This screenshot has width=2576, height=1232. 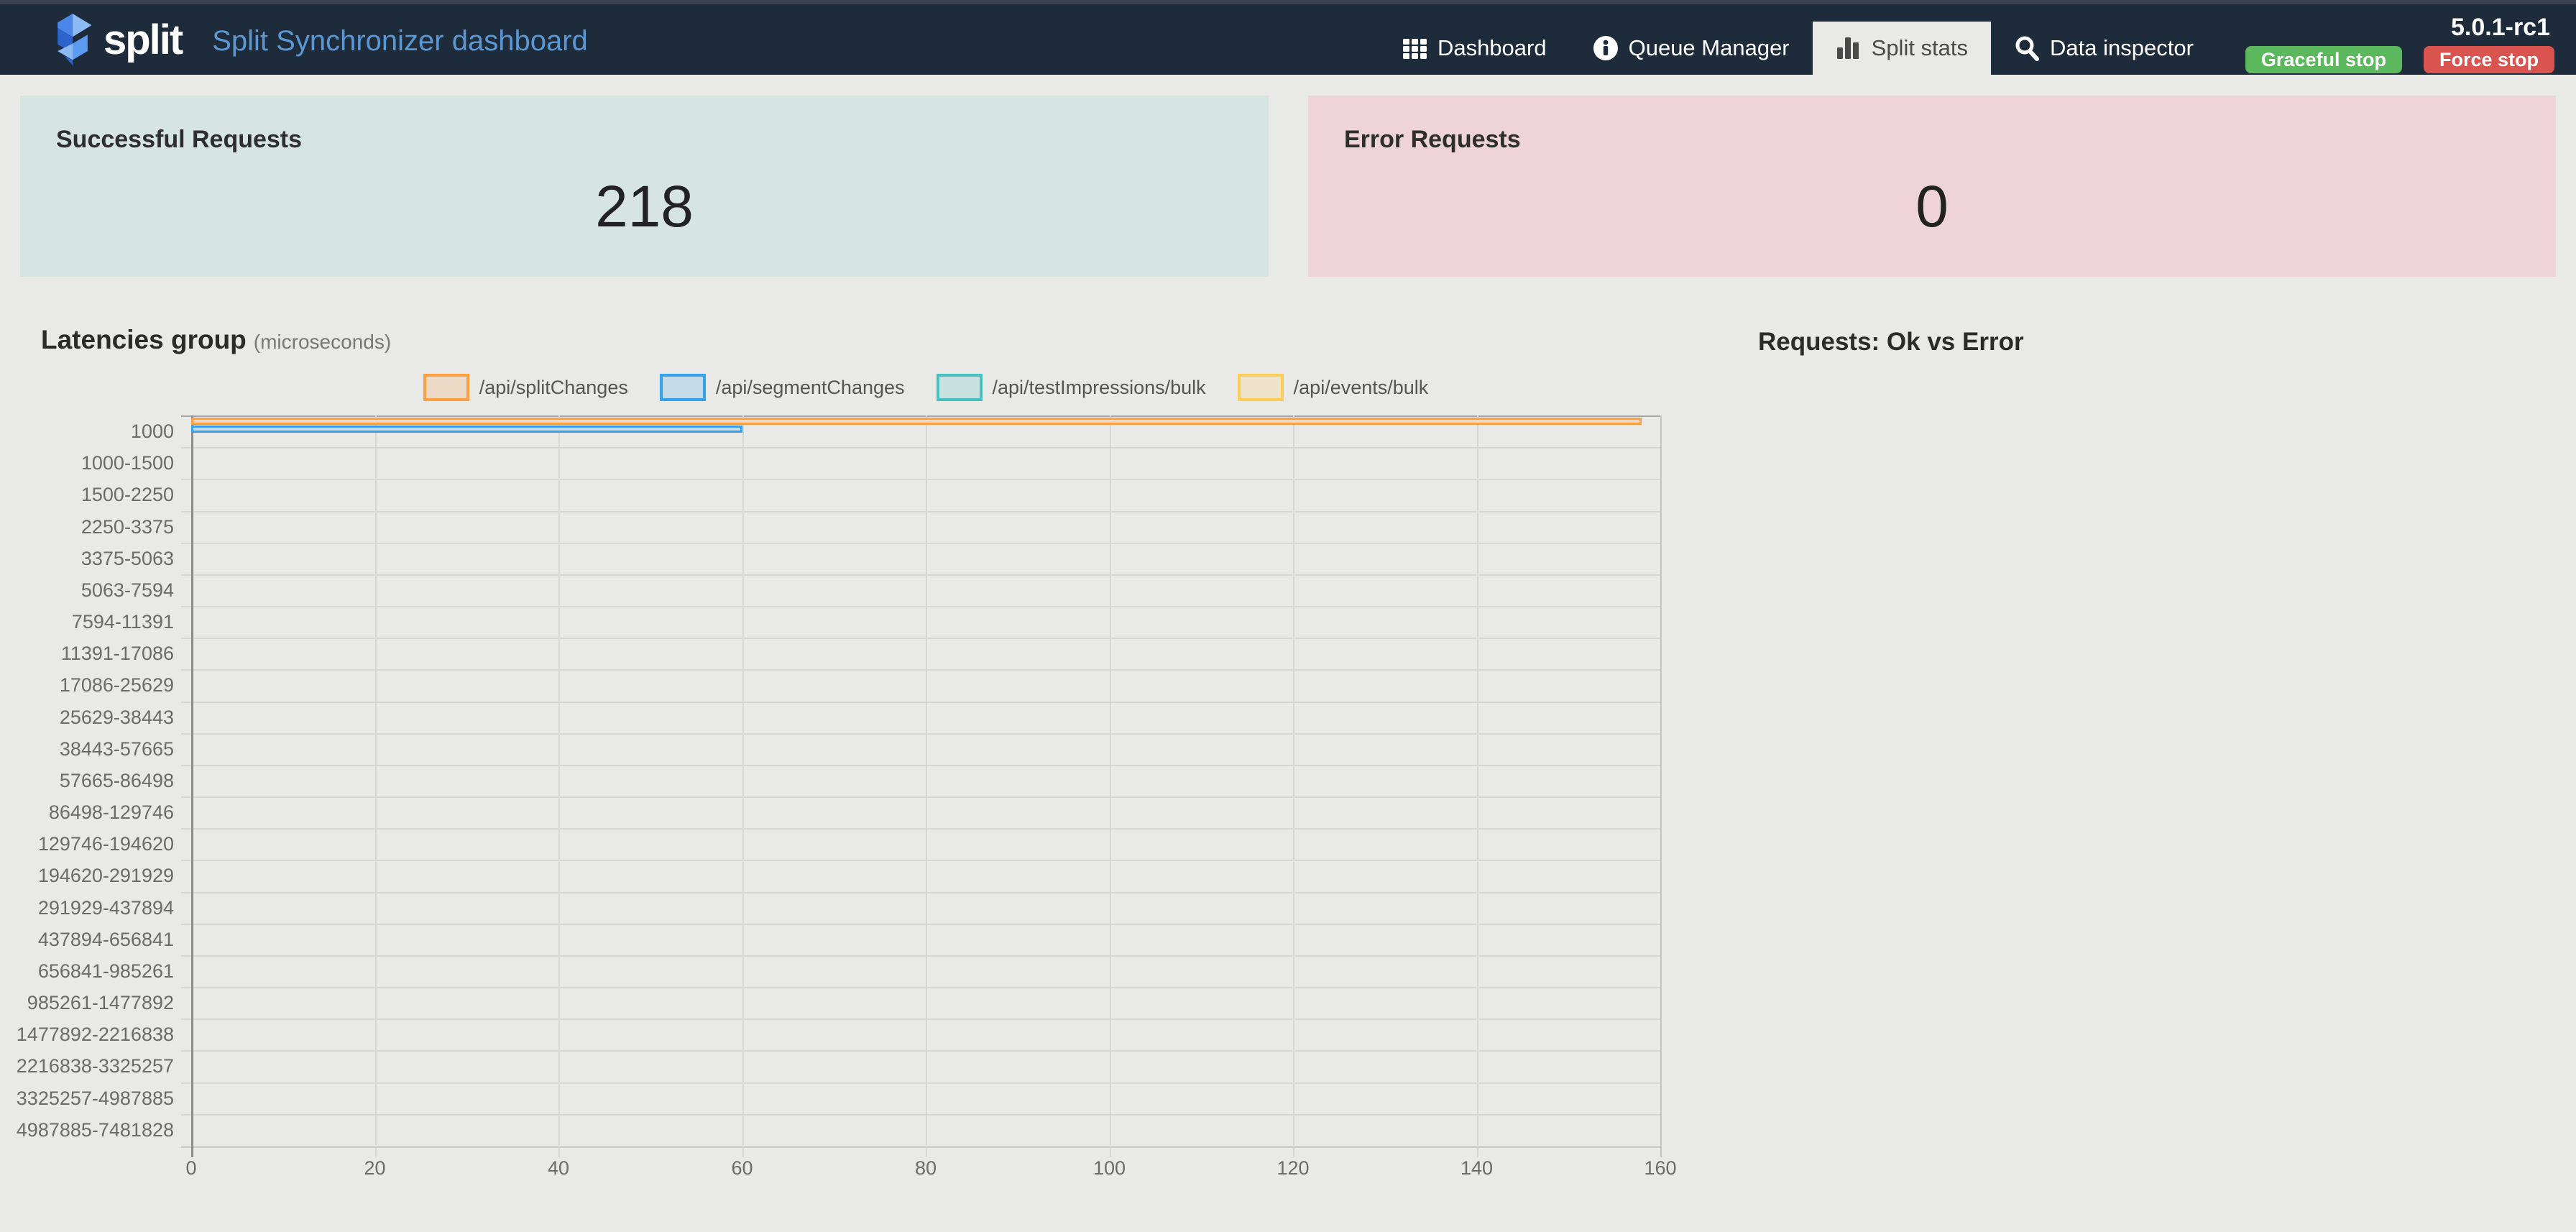 I want to click on y-tick-label: 3325257-4987885, so click(x=95, y=1098).